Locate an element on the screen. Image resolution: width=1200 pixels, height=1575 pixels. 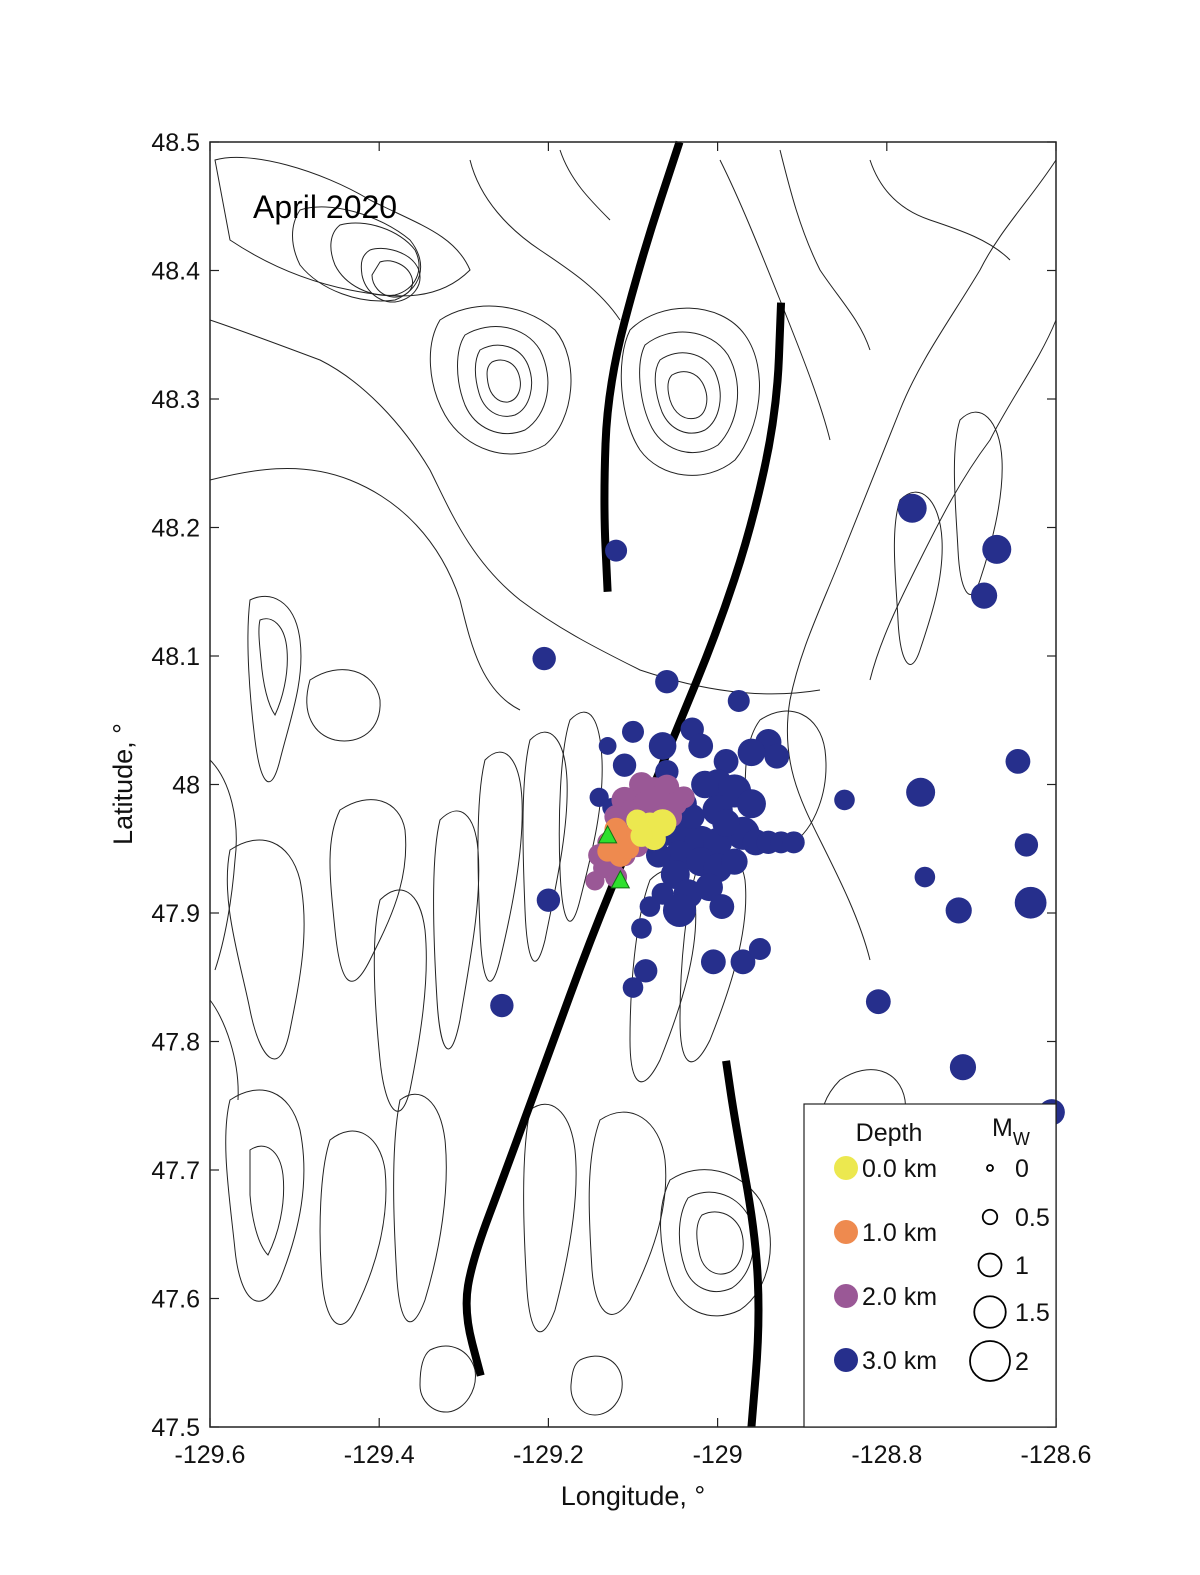
x-axis-title: Longitude, ° is located at coordinates (633, 1496).